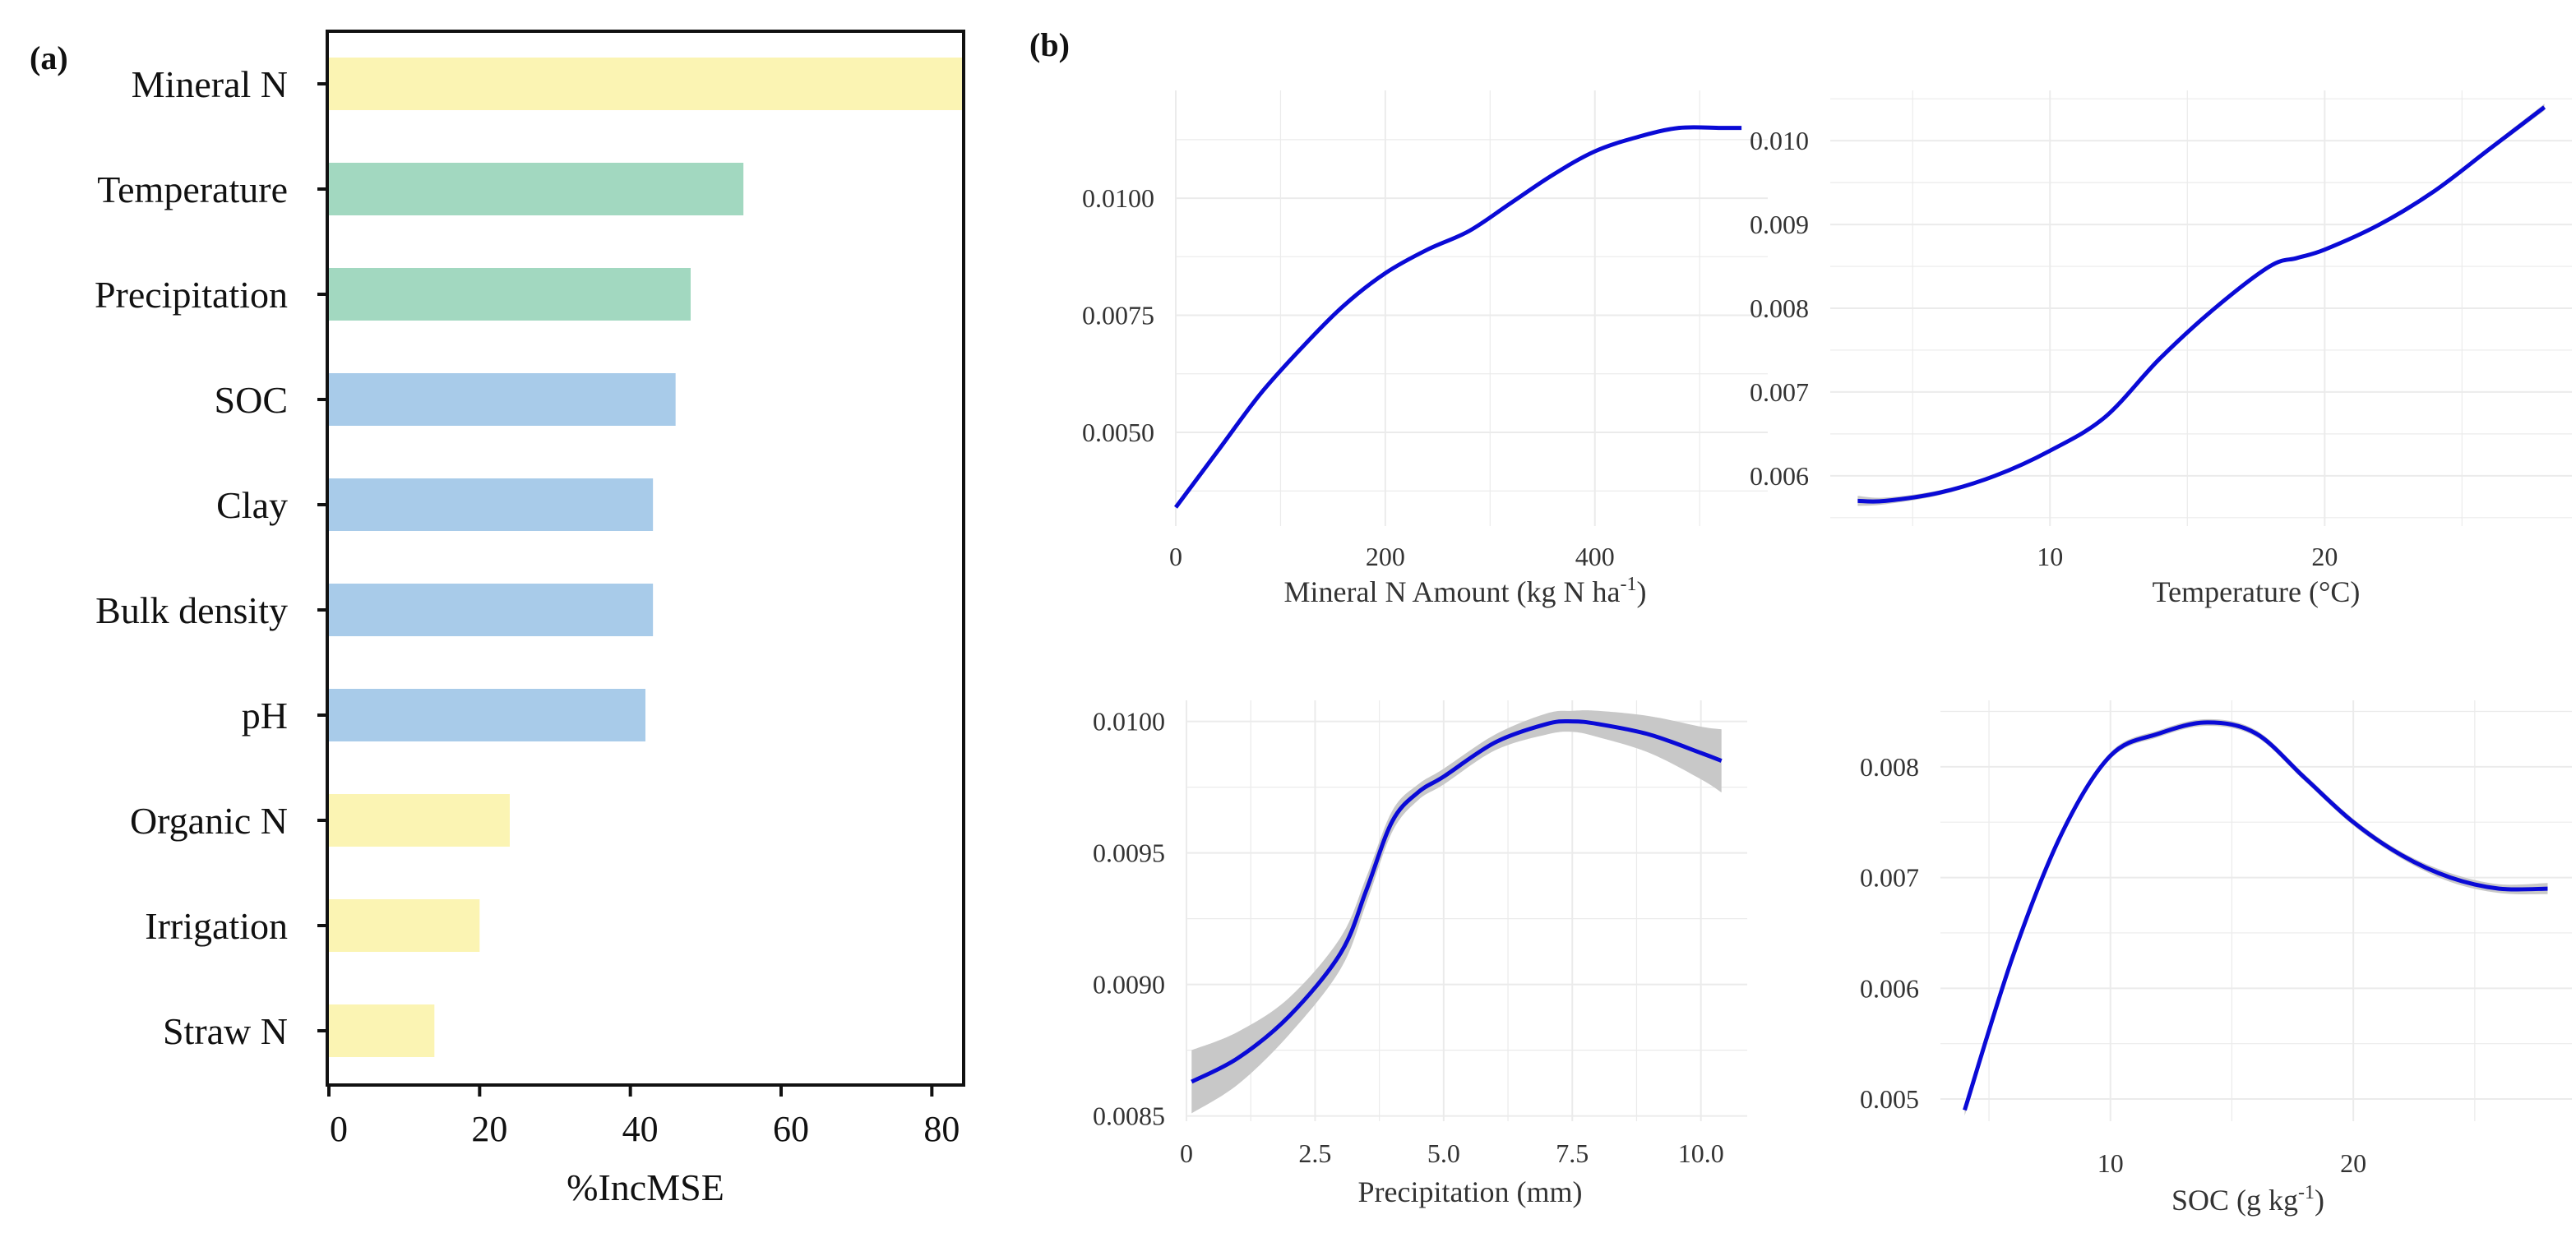  What do you see at coordinates (252, 505) in the screenshot?
I see `category-label-clay: Clay` at bounding box center [252, 505].